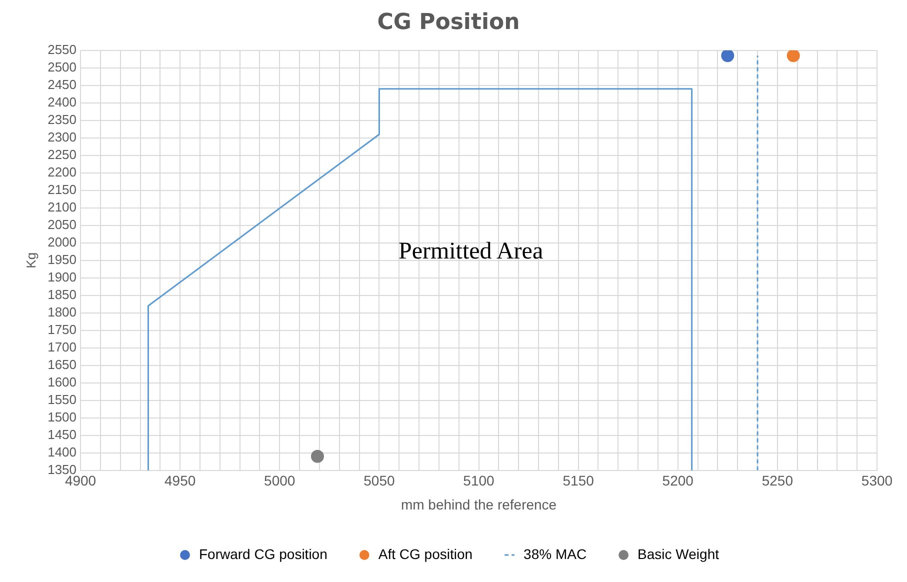  I want to click on x-tick-label: 5150, so click(578, 480).